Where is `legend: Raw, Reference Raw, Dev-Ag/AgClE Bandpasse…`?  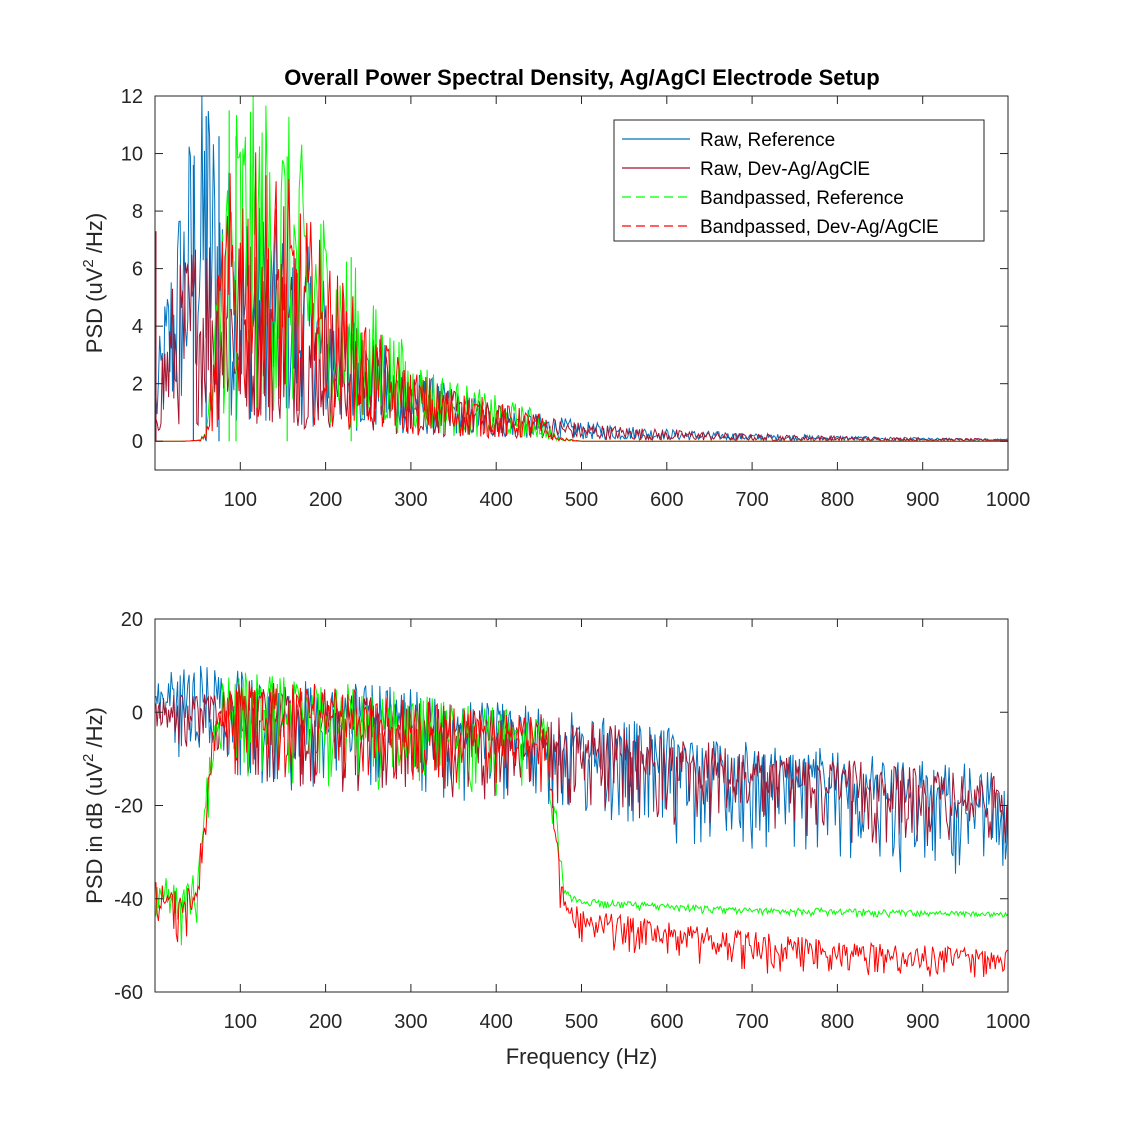
legend: Raw, Reference Raw, Dev-Ag/AgClE Bandpasse… is located at coordinates (799, 180).